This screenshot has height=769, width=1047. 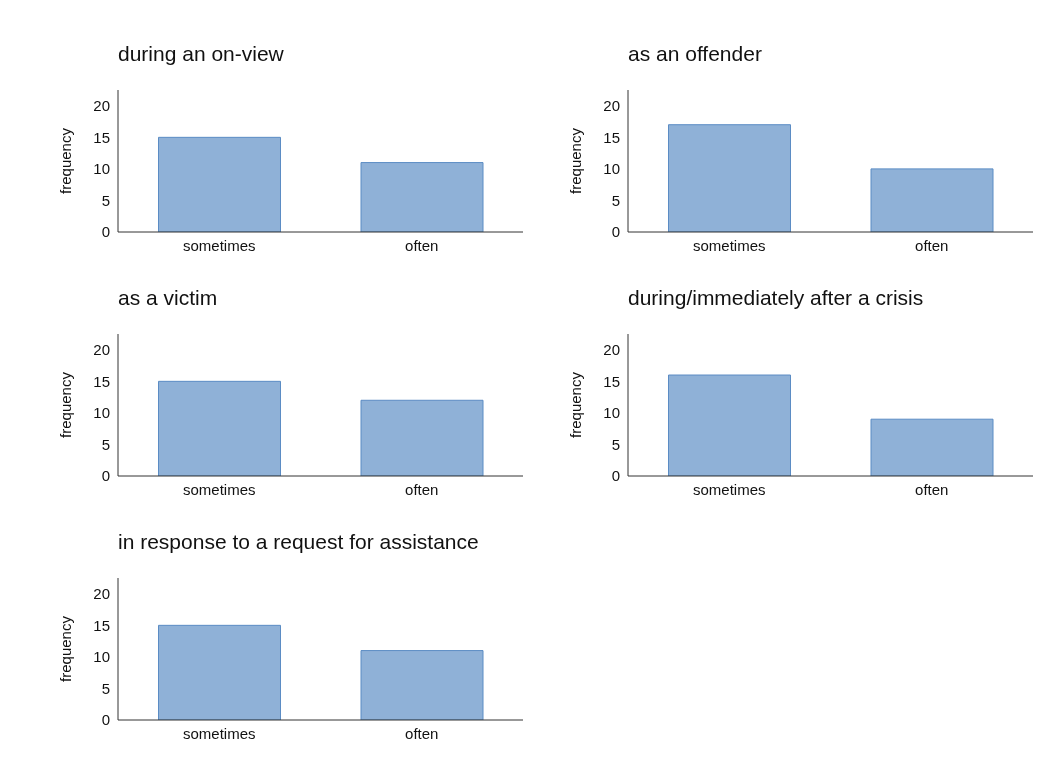 What do you see at coordinates (695, 54) in the screenshot?
I see `chart-title: as an offender` at bounding box center [695, 54].